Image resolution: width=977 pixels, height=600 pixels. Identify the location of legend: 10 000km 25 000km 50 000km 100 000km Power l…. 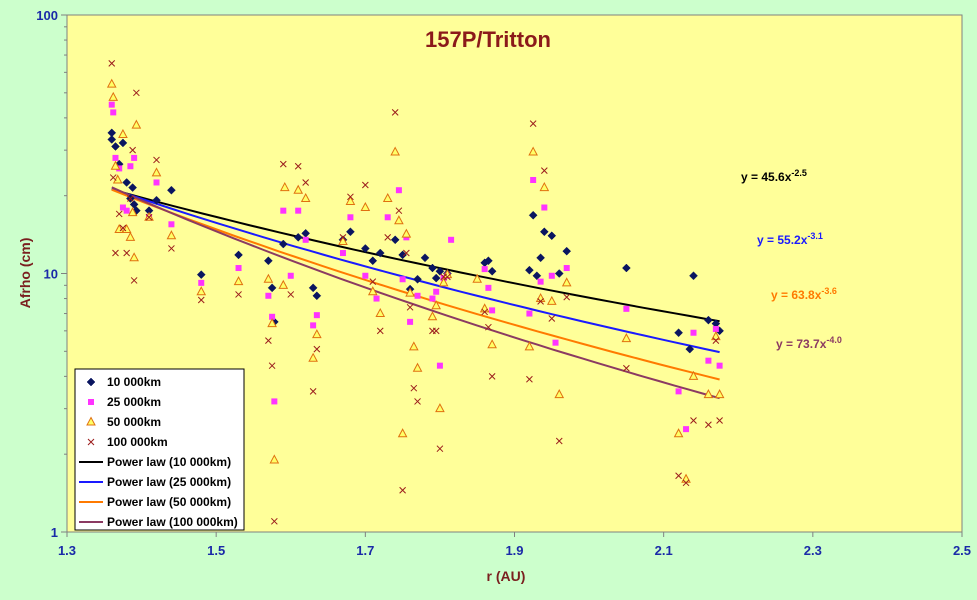
(159, 449).